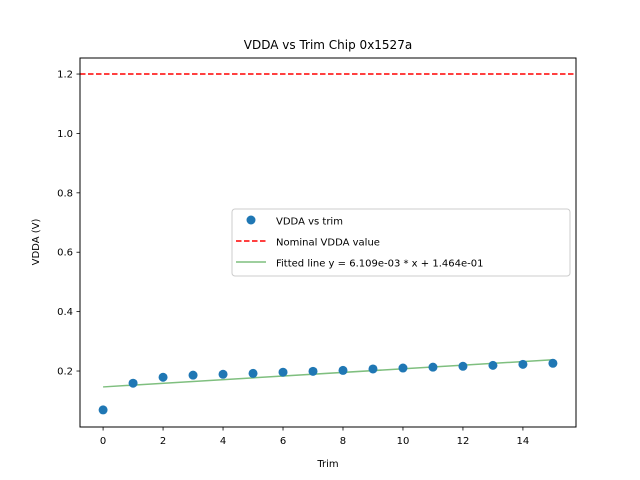 Image resolution: width=640 pixels, height=480 pixels. What do you see at coordinates (463, 441) in the screenshot?
I see `x-tick-label: 12` at bounding box center [463, 441].